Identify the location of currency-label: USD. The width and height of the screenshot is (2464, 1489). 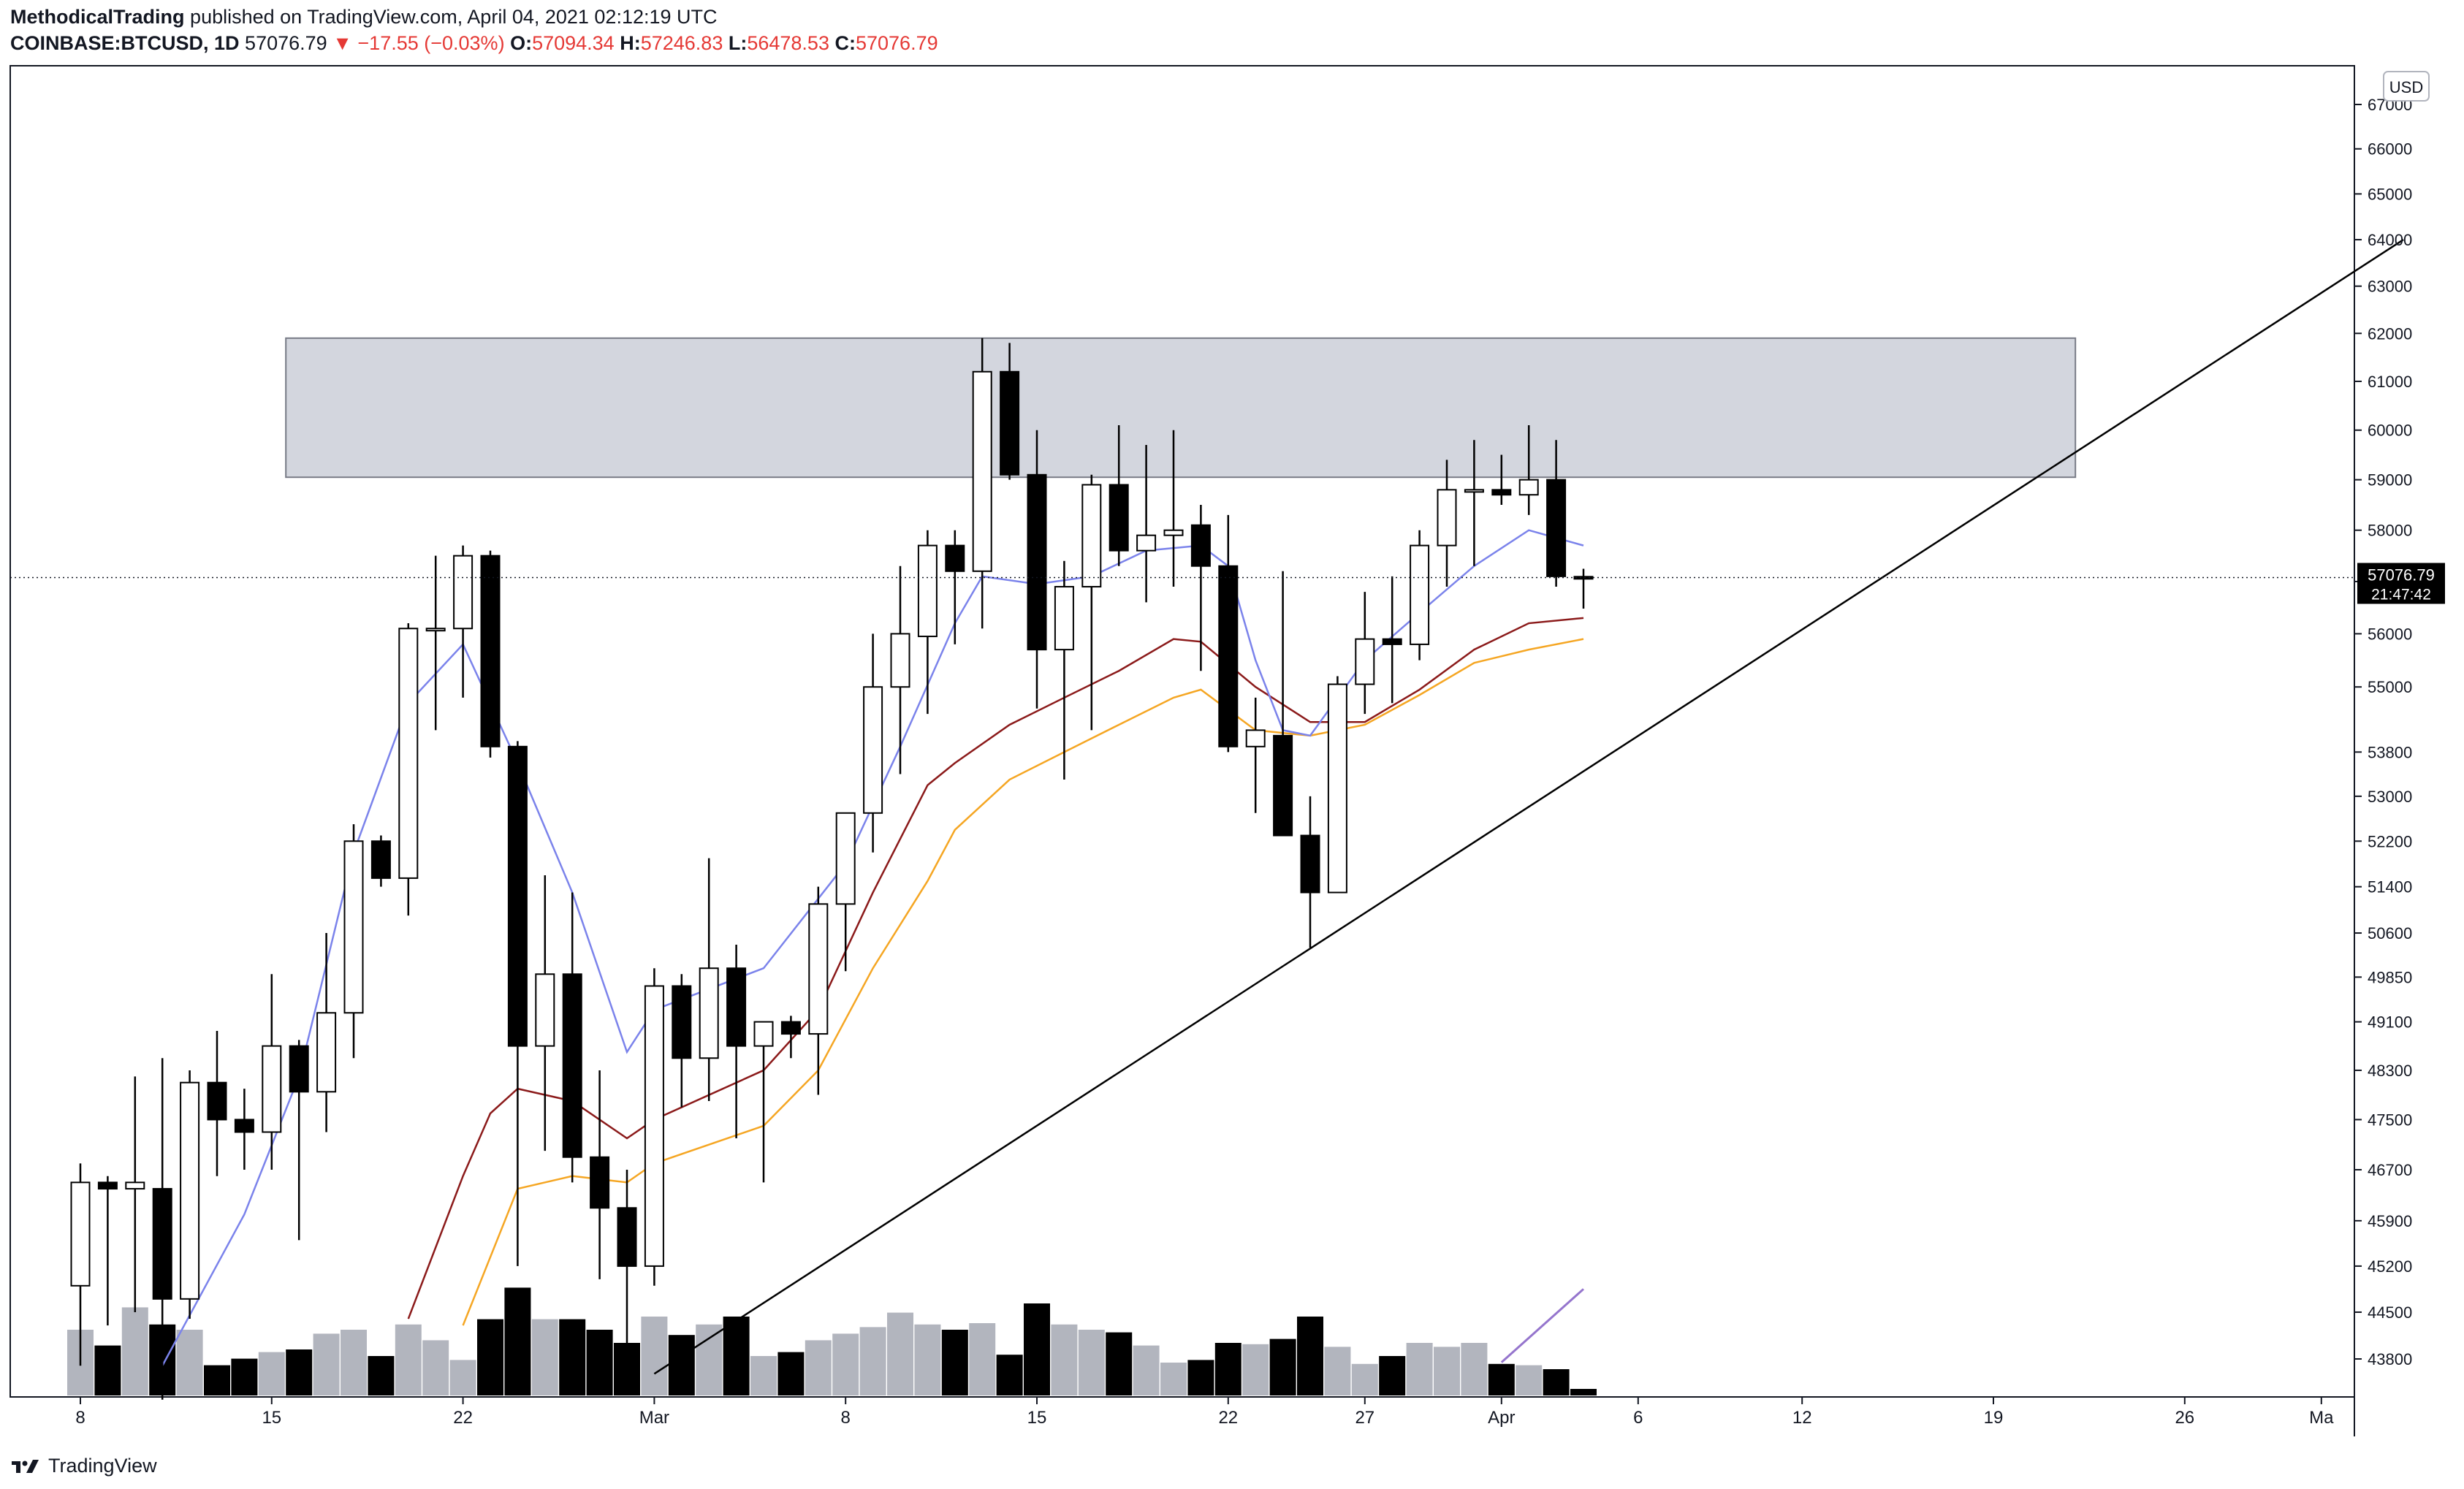
(2406, 87).